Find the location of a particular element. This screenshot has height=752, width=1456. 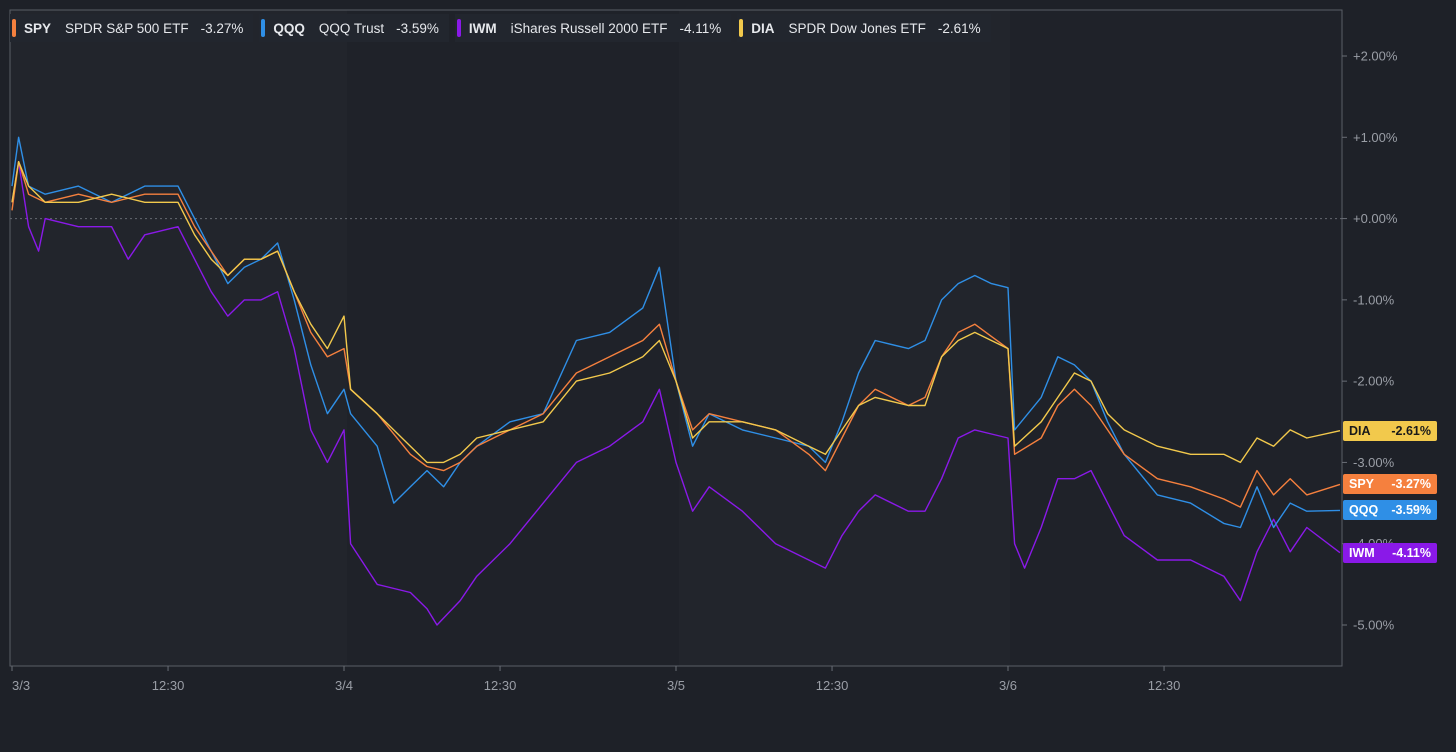

legend-item-dia: DIA SPDR Dow Jones ETF -2.61% is located at coordinates (864, 28).